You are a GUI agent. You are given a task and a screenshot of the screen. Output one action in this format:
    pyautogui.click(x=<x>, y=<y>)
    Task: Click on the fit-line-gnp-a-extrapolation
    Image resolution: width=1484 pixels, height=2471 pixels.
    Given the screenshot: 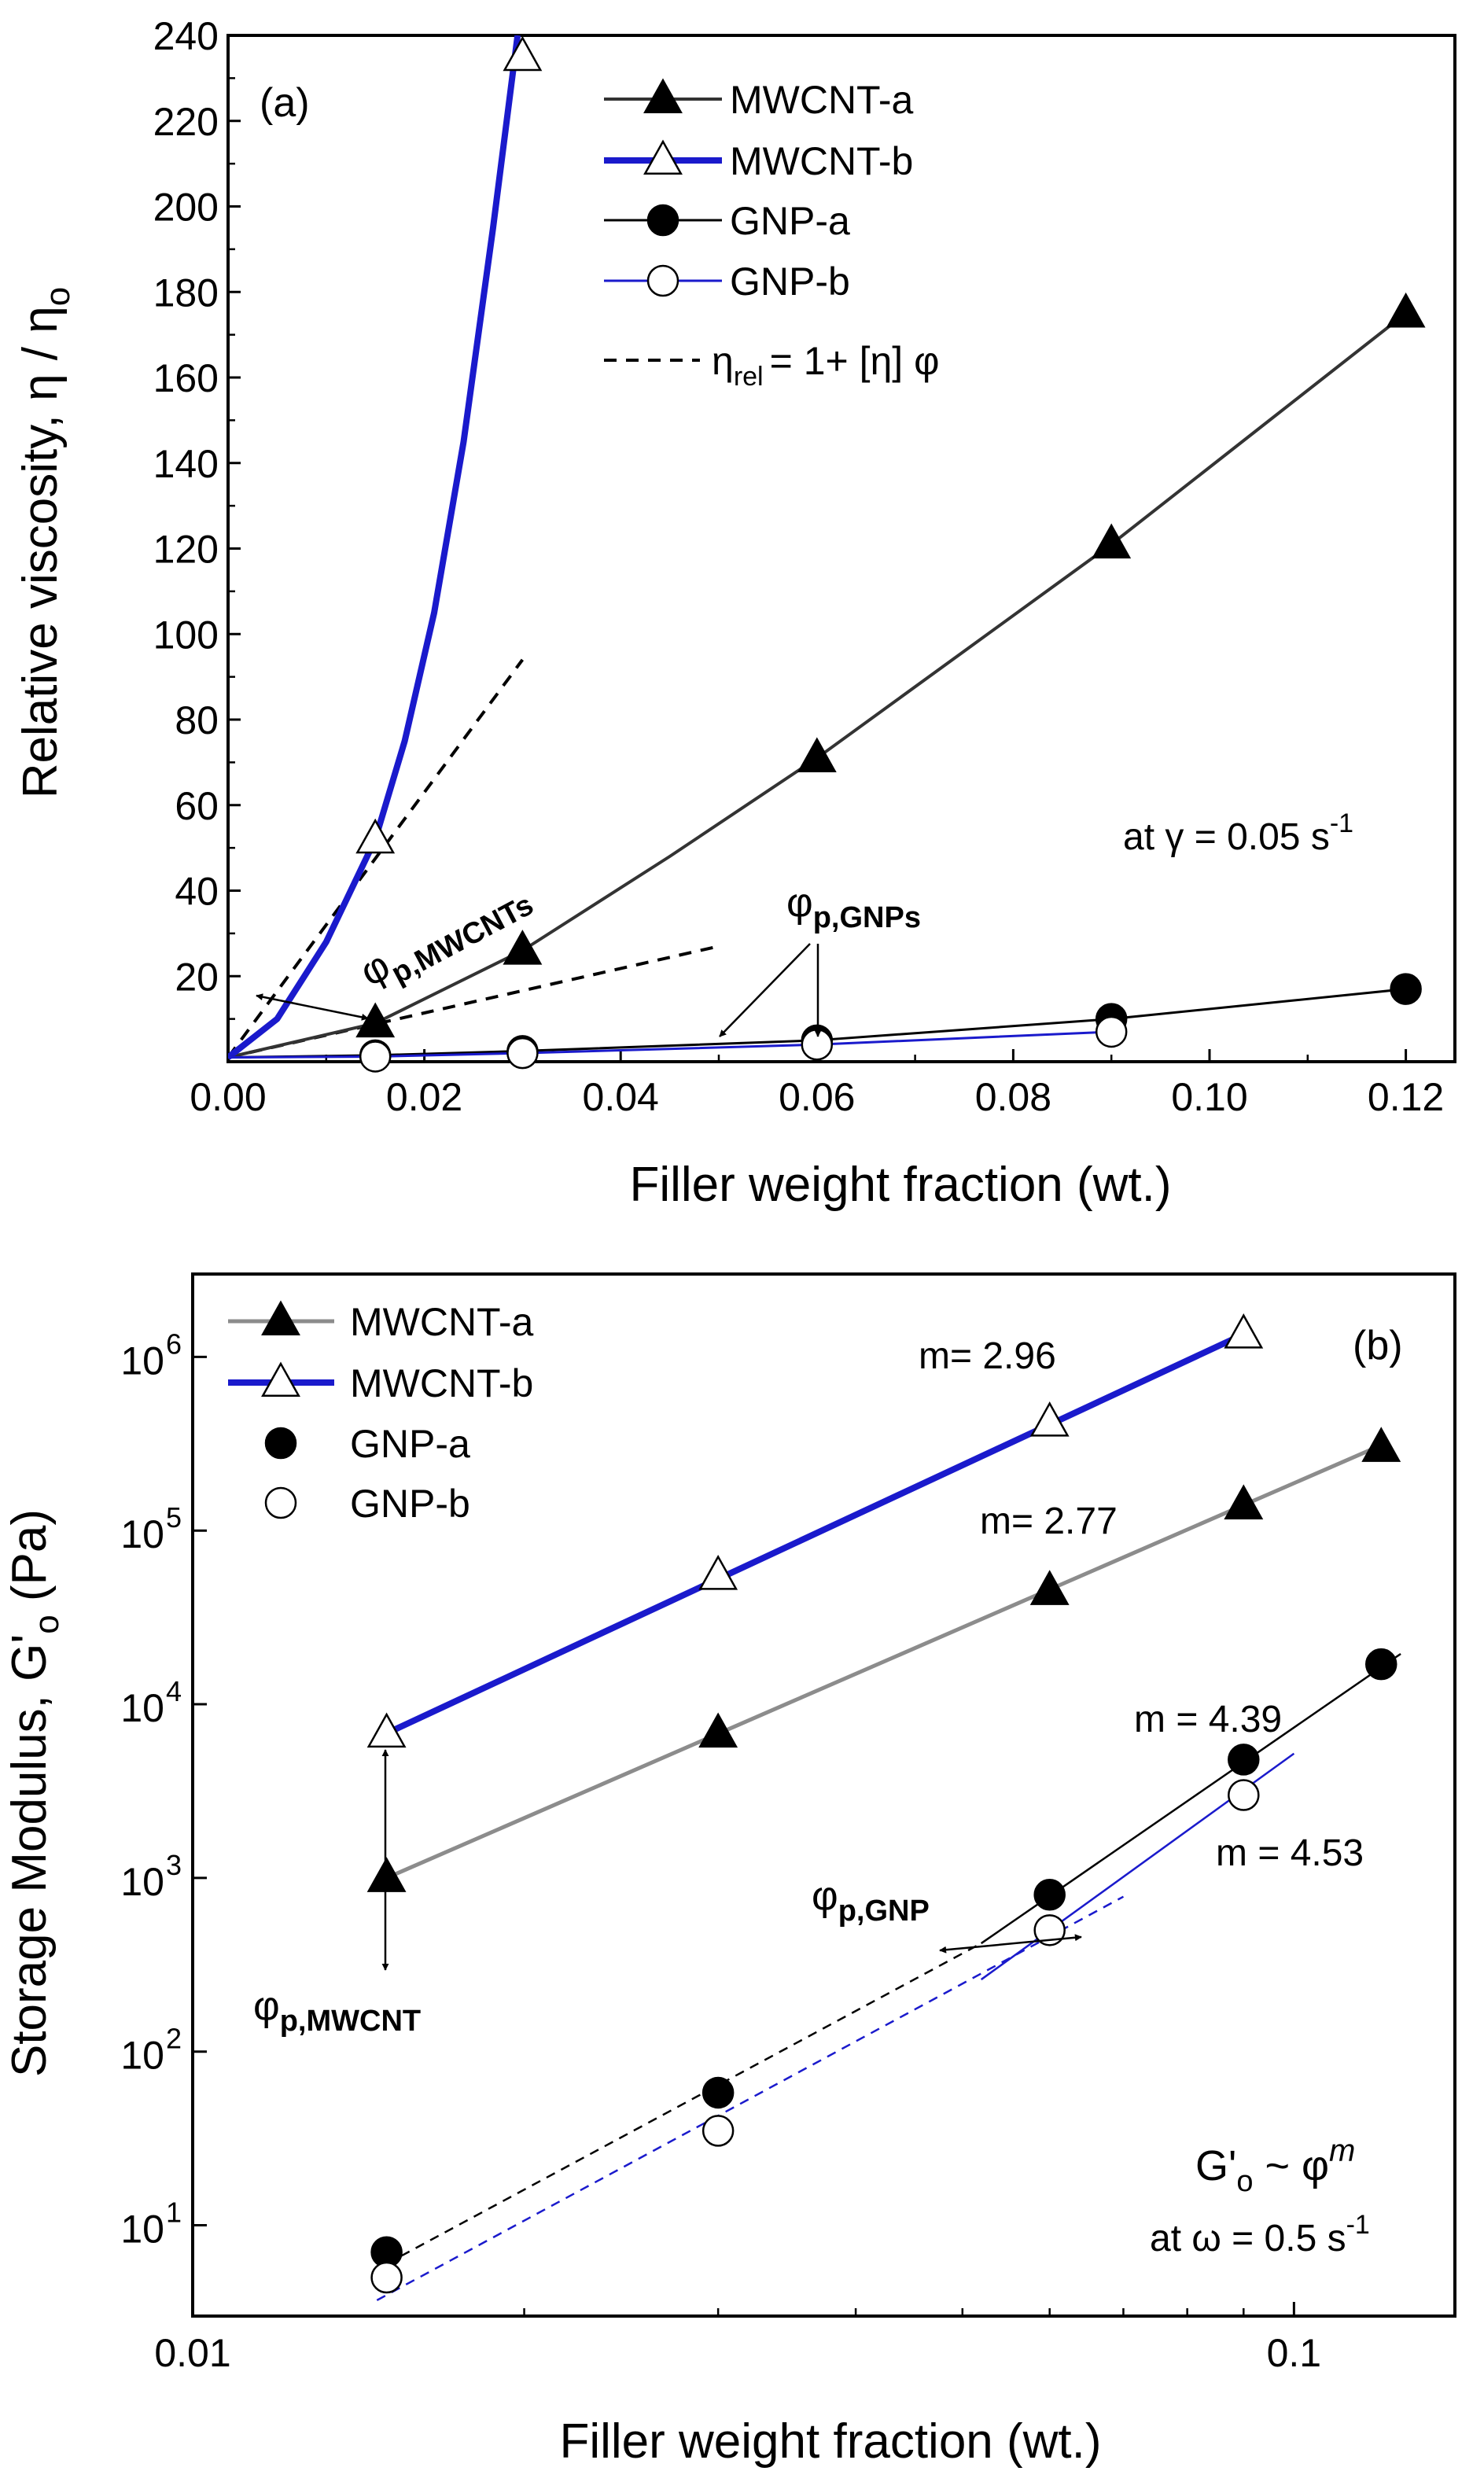 What is the action you would take?
    pyautogui.click(x=683, y=2103)
    